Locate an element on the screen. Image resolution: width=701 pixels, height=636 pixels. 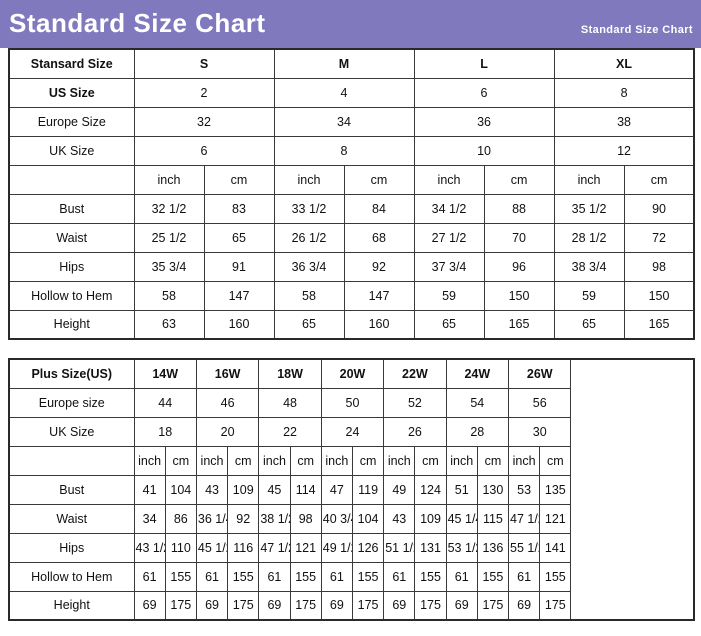
measurement-value: 55 1/2 is located at coordinates (524, 547).